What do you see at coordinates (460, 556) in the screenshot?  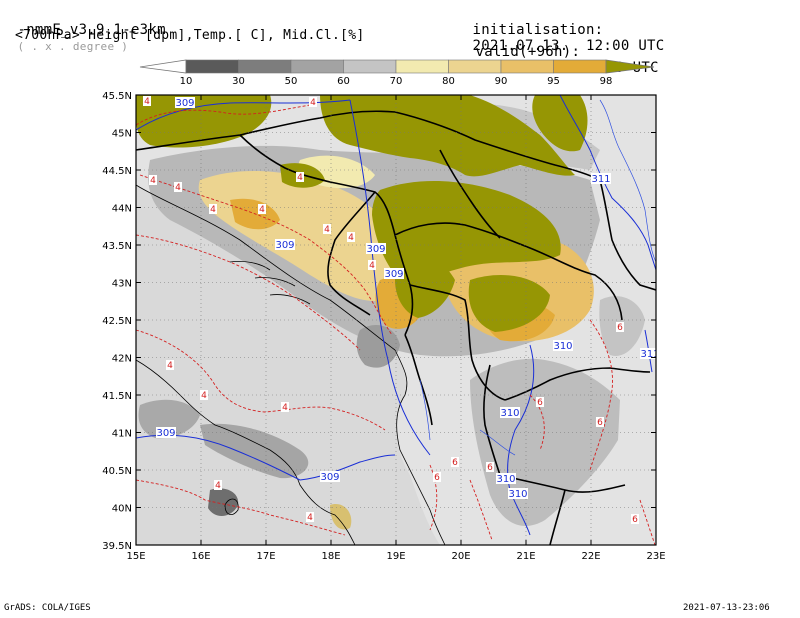 I see `lon-label: 20E` at bounding box center [460, 556].